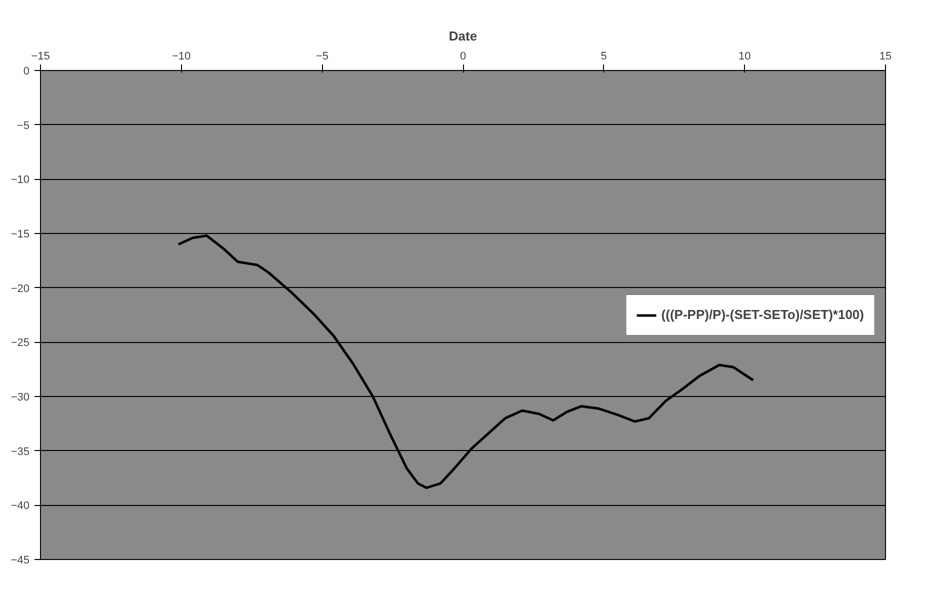  Describe the element at coordinates (603, 56) in the screenshot. I see `x-tick-label: 5` at that location.